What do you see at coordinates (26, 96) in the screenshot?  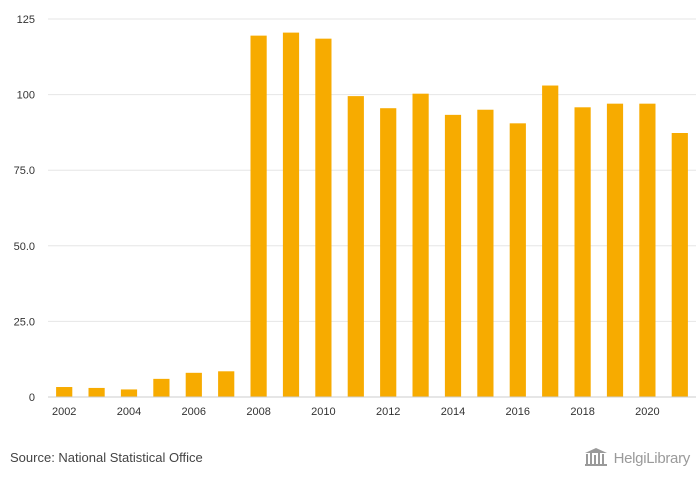 I see `y-tick-label: 100` at bounding box center [26, 96].